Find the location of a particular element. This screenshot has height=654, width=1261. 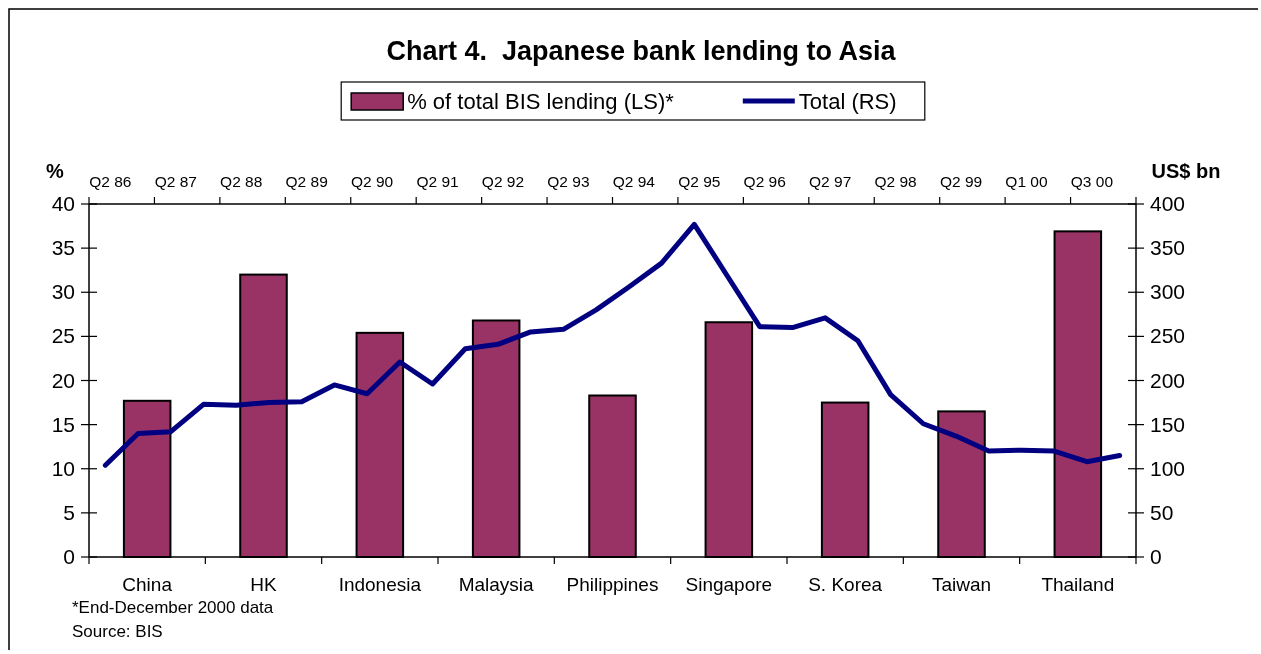

x-tick-label: Q1 00 is located at coordinates (1026, 181).